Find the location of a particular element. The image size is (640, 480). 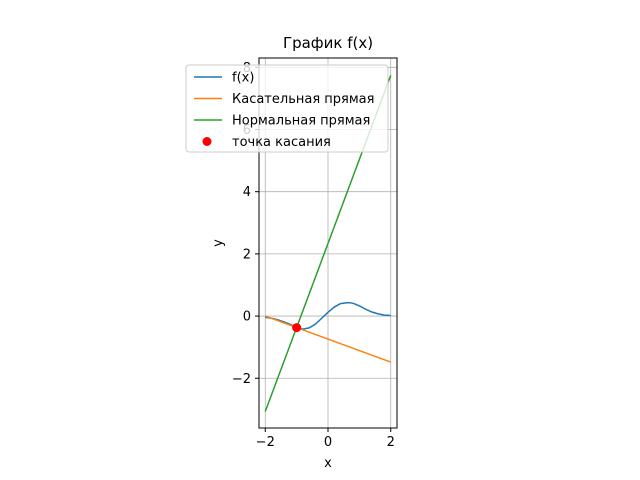

legend-label-2: Нормальная прямая is located at coordinates (301, 121).